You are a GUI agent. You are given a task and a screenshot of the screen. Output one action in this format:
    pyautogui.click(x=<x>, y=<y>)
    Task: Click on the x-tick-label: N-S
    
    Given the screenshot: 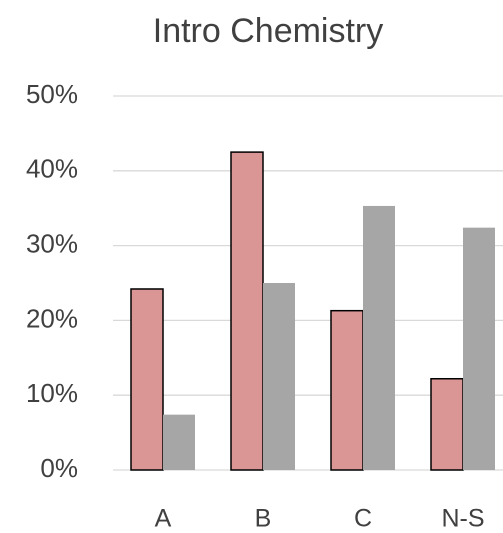 What is the action you would take?
    pyautogui.click(x=462, y=519)
    